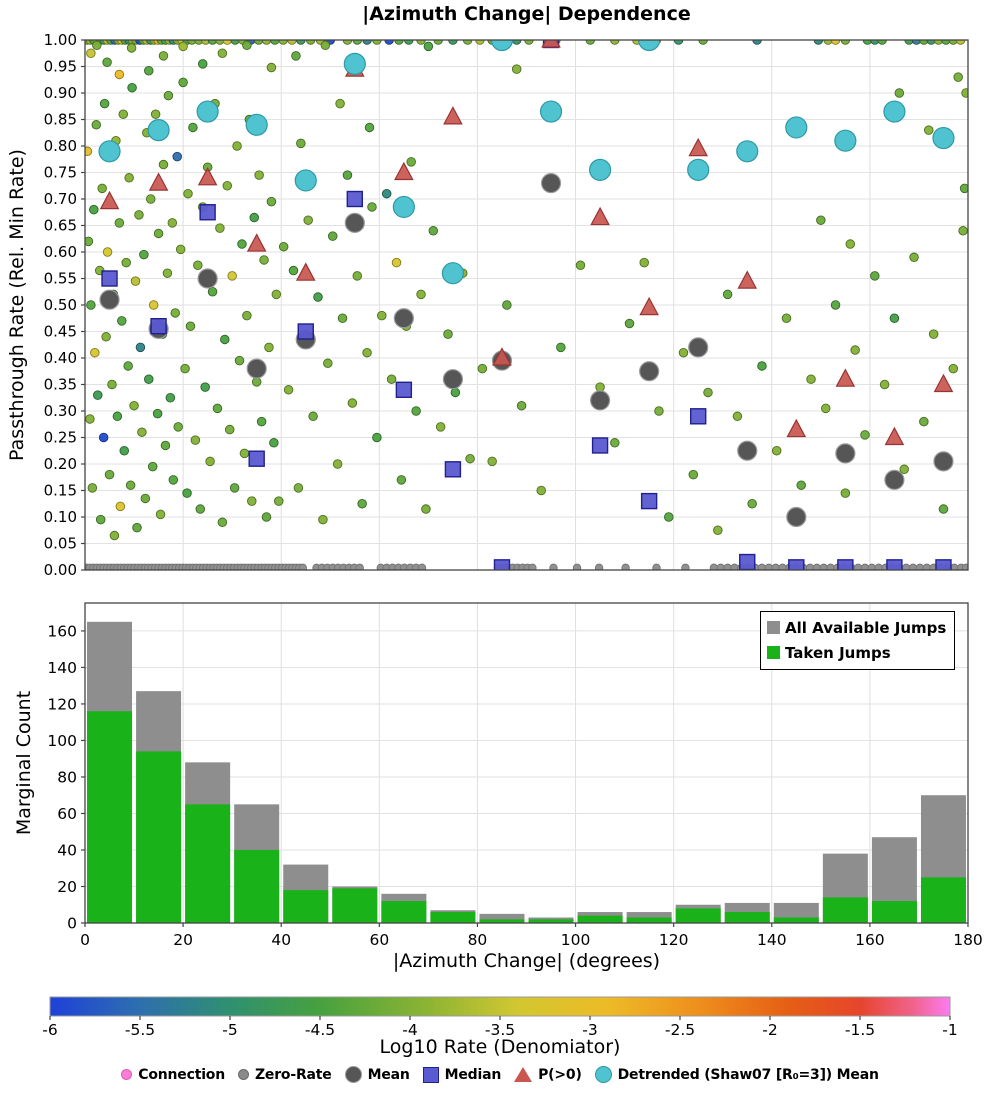 The height and width of the screenshot is (1100, 1000). I want to click on scatter-ylabel: Passthrough Rate (Rel. Min Rate), so click(17, 305).